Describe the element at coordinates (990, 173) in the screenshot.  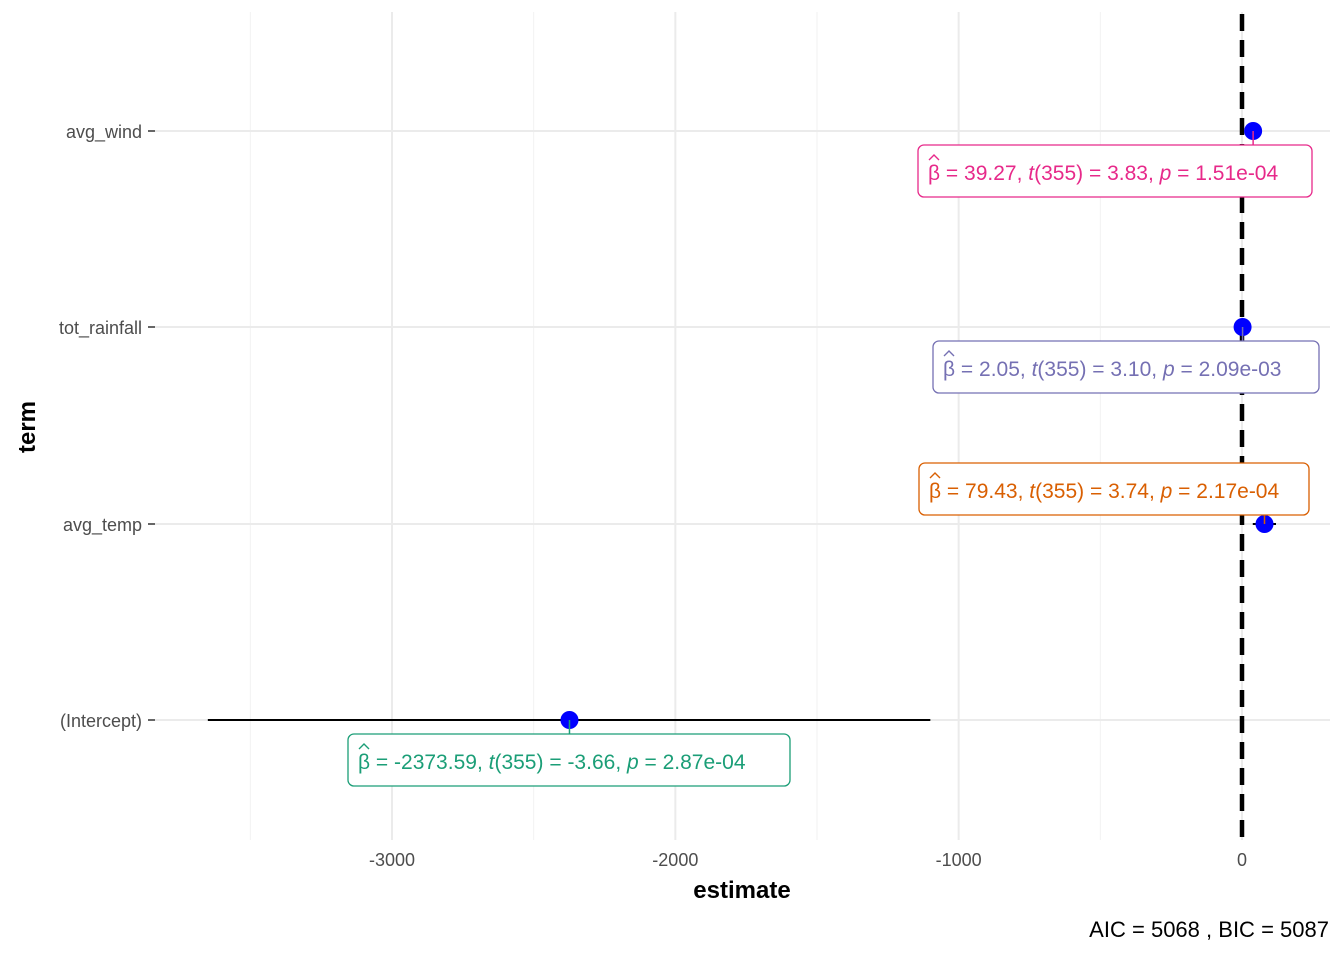
I see `beta-value: 39.27` at that location.